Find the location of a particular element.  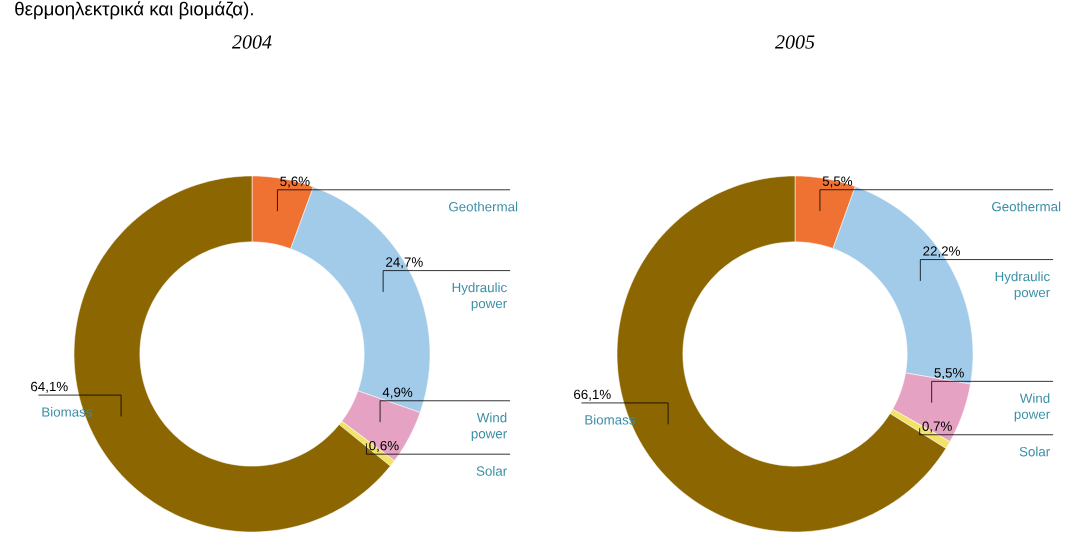

data-label: 66,1% is located at coordinates (592, 395).